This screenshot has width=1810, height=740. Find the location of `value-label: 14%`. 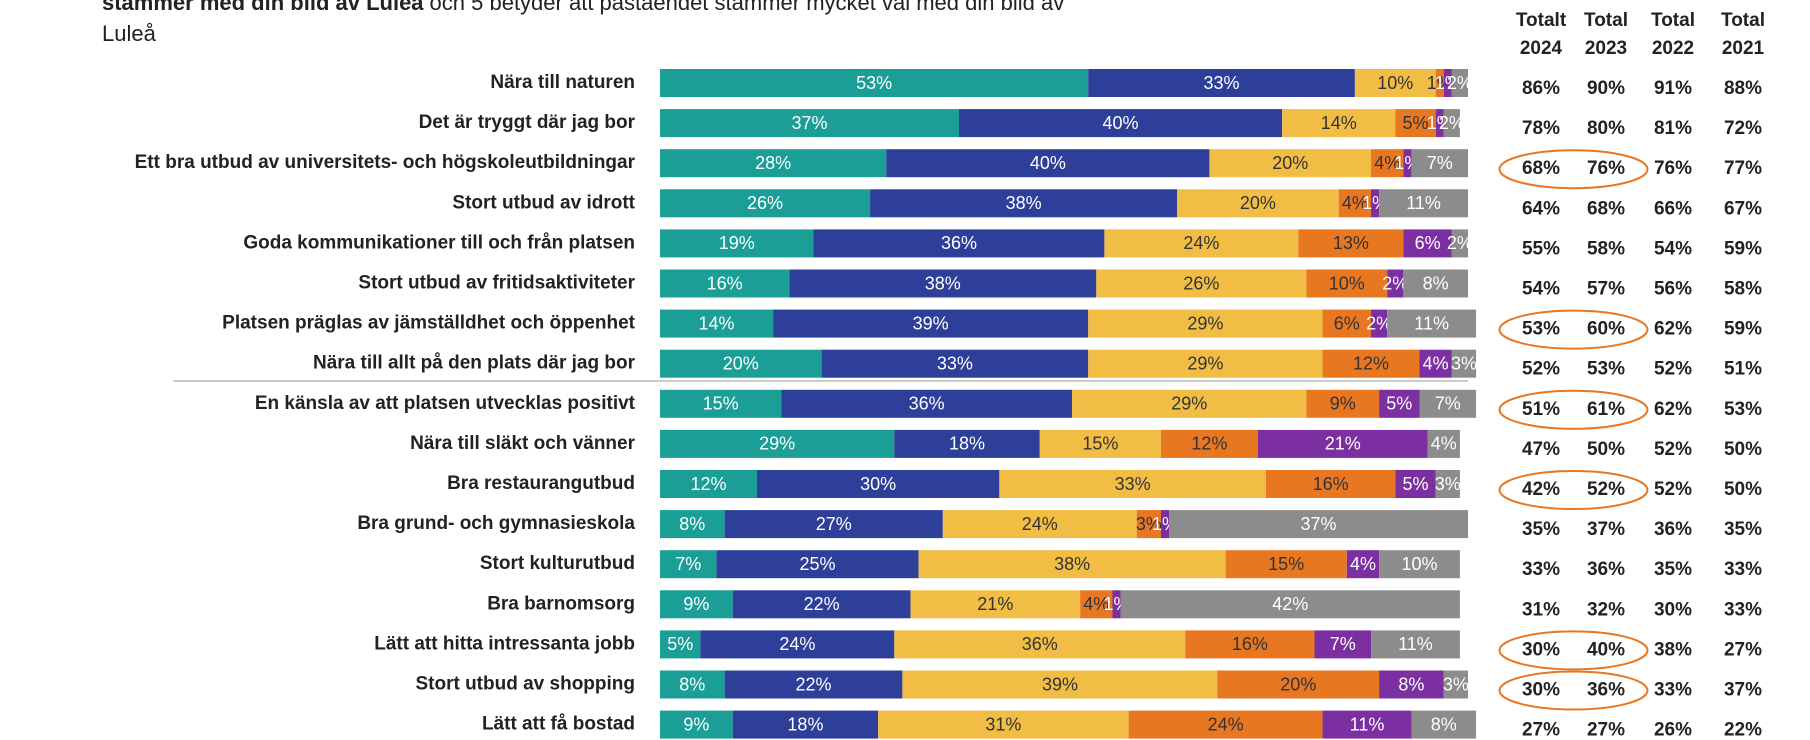

value-label: 14% is located at coordinates (717, 323).